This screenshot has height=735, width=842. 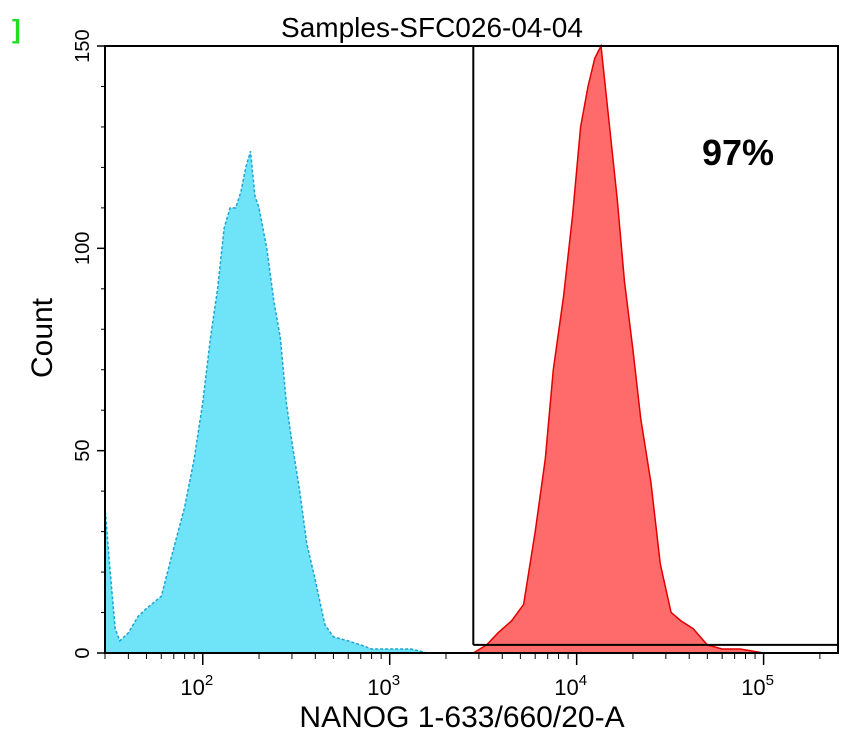 I want to click on x-axis-label: NANOG 1-633/660/20-A, so click(x=461, y=715).